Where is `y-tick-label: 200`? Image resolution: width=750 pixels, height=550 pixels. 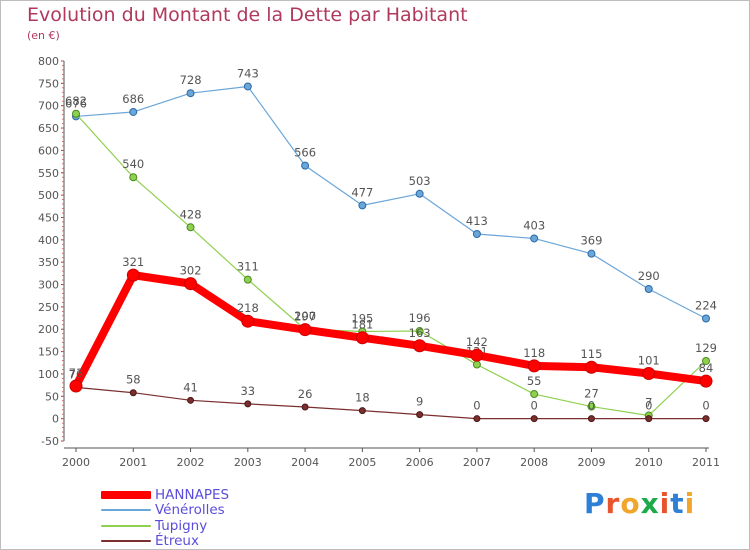
y-tick-label: 200 is located at coordinates (48, 329).